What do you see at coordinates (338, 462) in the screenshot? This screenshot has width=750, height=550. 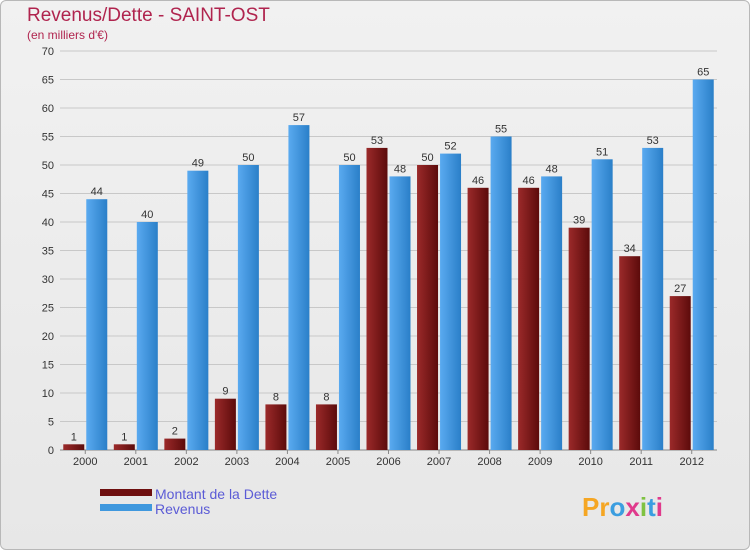 I see `x-tick-label: 2005` at bounding box center [338, 462].